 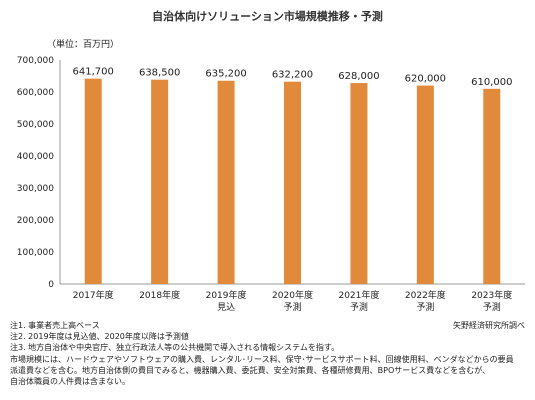 What do you see at coordinates (425, 79) in the screenshot?
I see `data-label: 620,000` at bounding box center [425, 79].